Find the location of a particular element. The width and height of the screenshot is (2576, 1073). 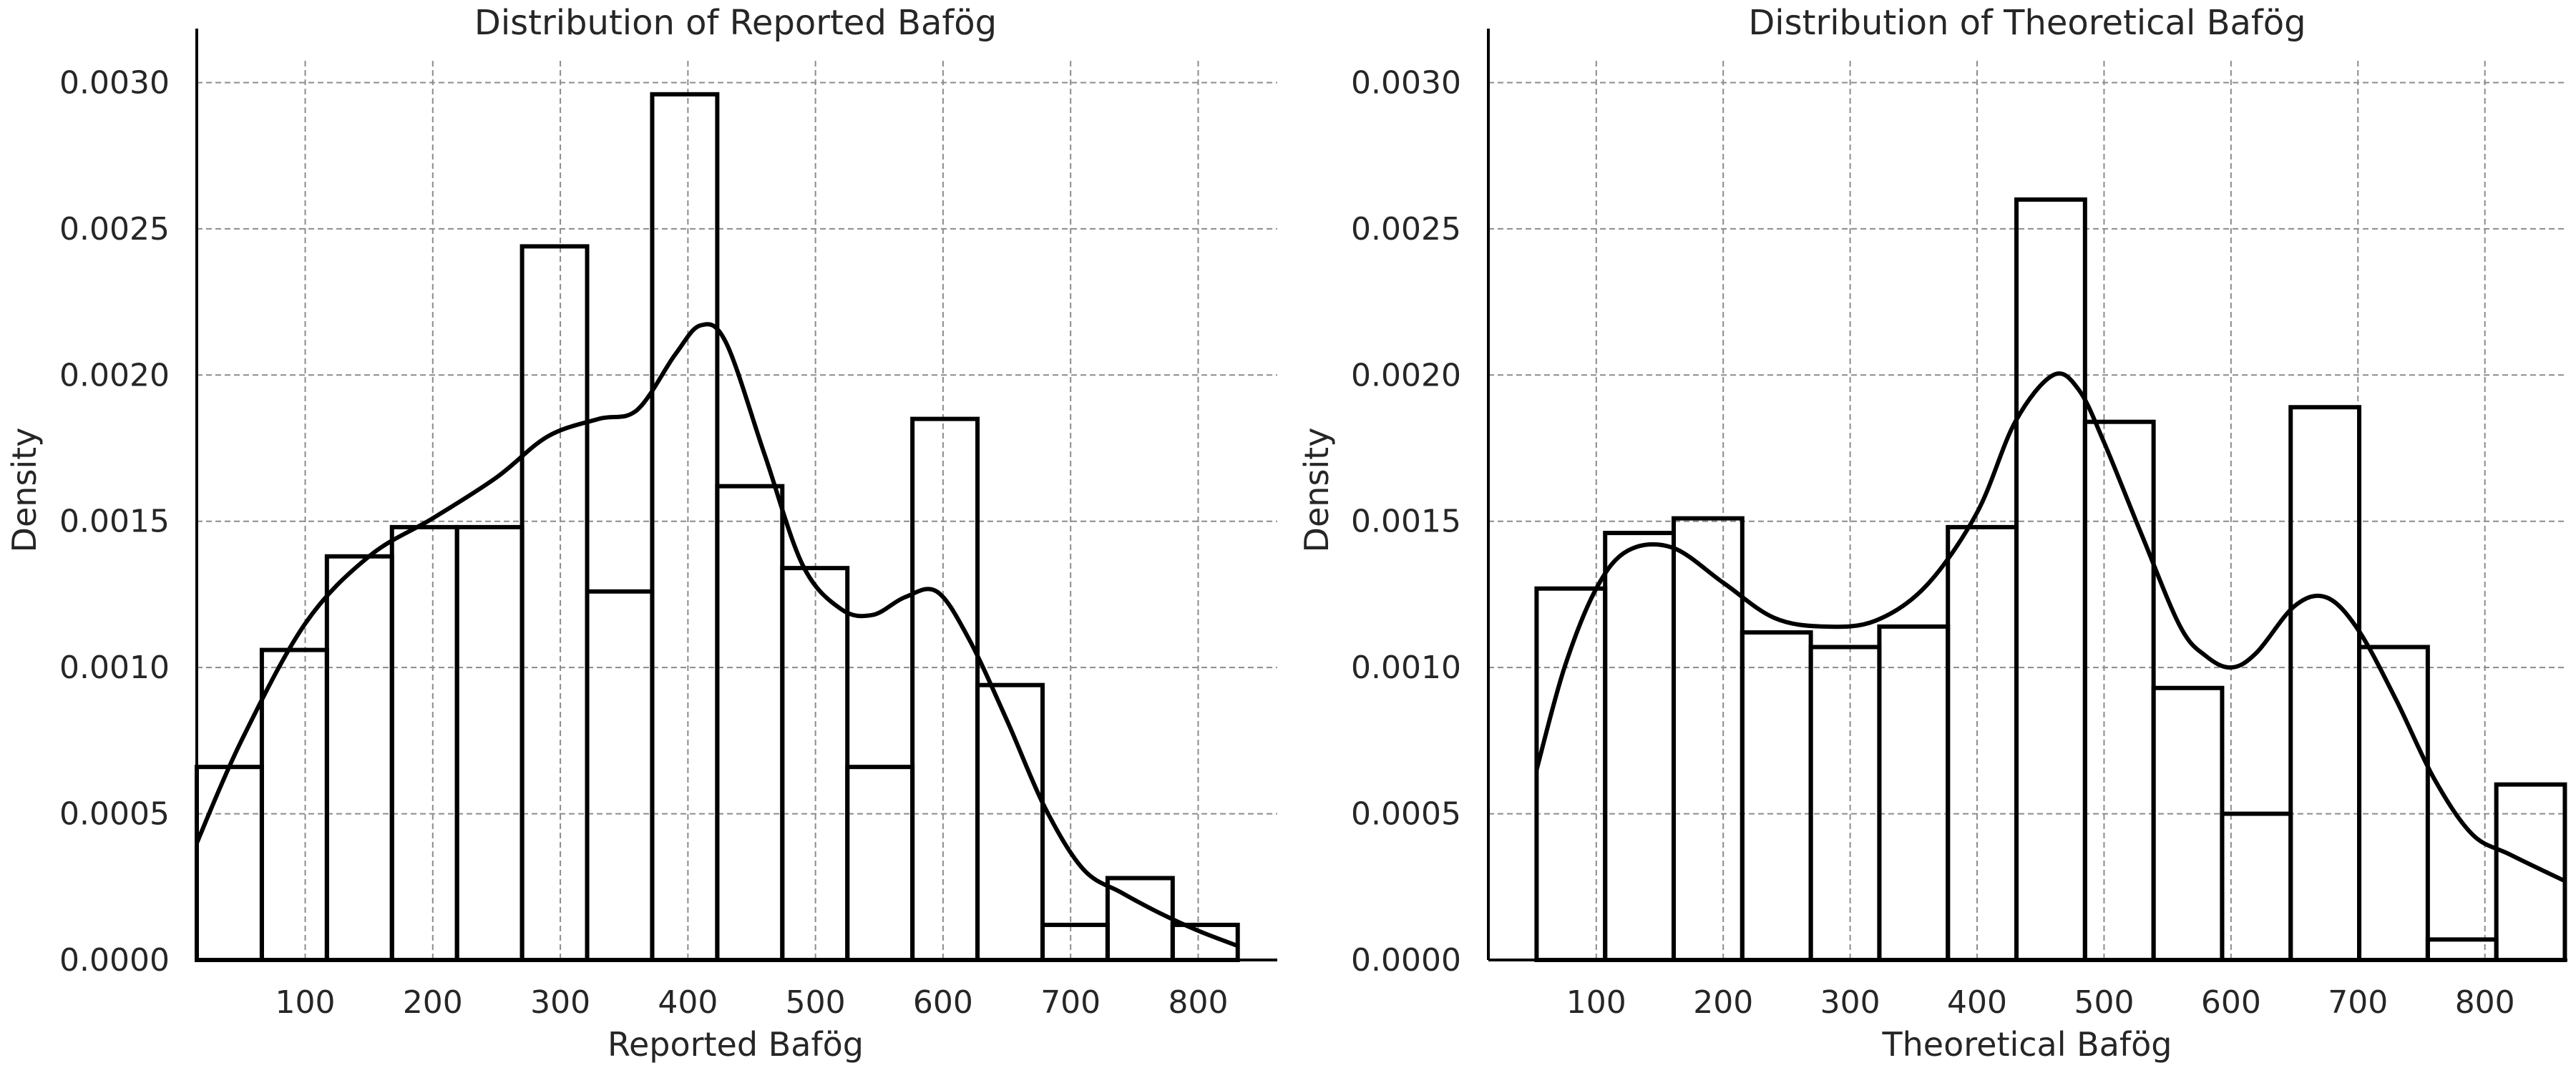

x-axis-label: Reported Bafög is located at coordinates (736, 1044).